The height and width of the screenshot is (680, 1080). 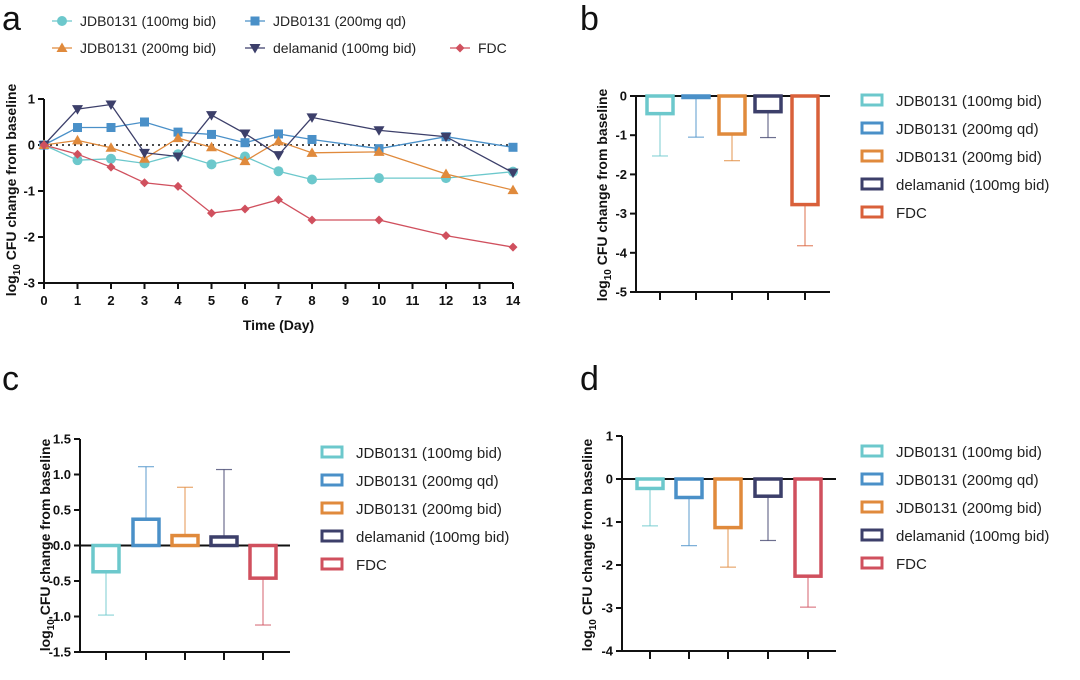 What do you see at coordinates (607, 608) in the screenshot?
I see `y-tick-label: -3` at bounding box center [607, 608].